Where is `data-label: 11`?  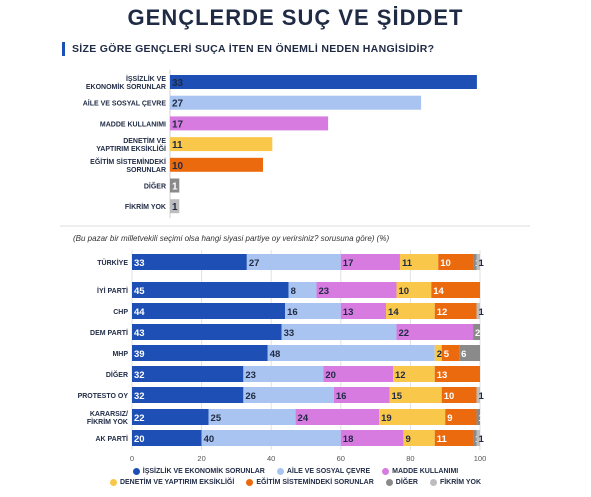
data-label: 11 is located at coordinates (177, 145).